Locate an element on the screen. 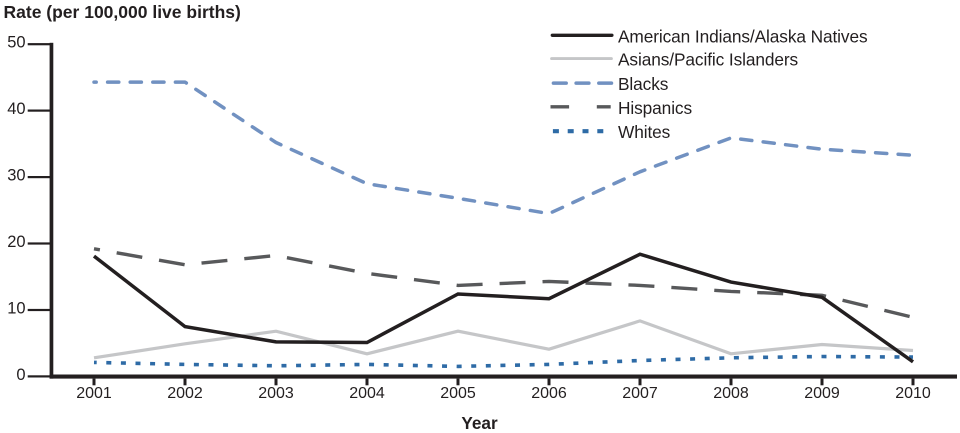  svg-text: Rate (per 100,000 live births) is located at coordinates (122, 12).